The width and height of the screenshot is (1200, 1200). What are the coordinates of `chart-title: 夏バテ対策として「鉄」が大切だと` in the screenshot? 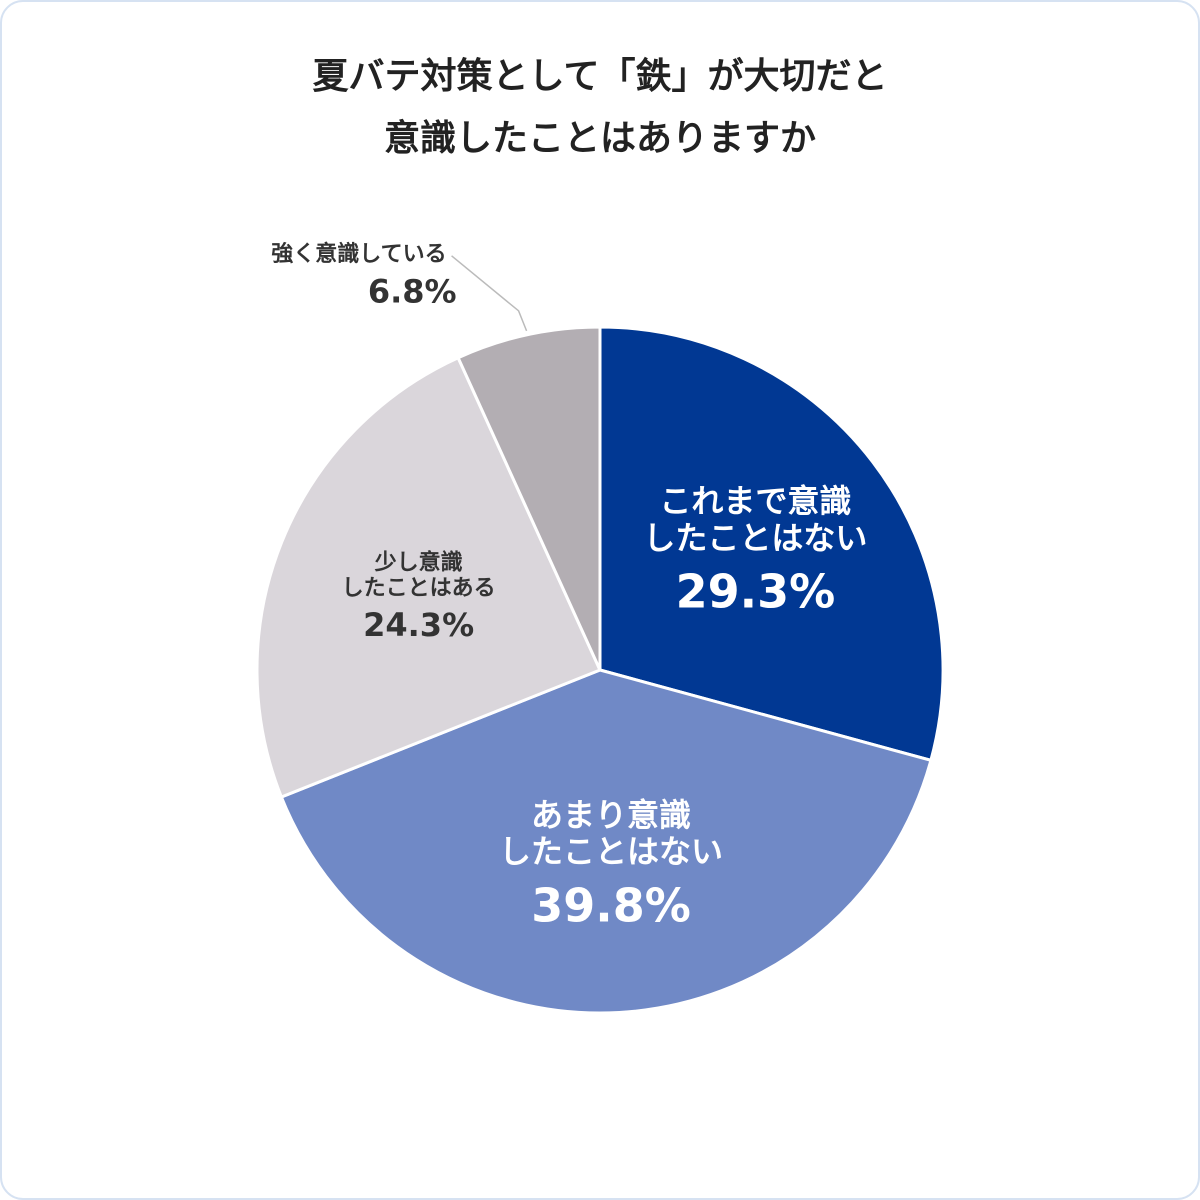 It's located at (600, 76).